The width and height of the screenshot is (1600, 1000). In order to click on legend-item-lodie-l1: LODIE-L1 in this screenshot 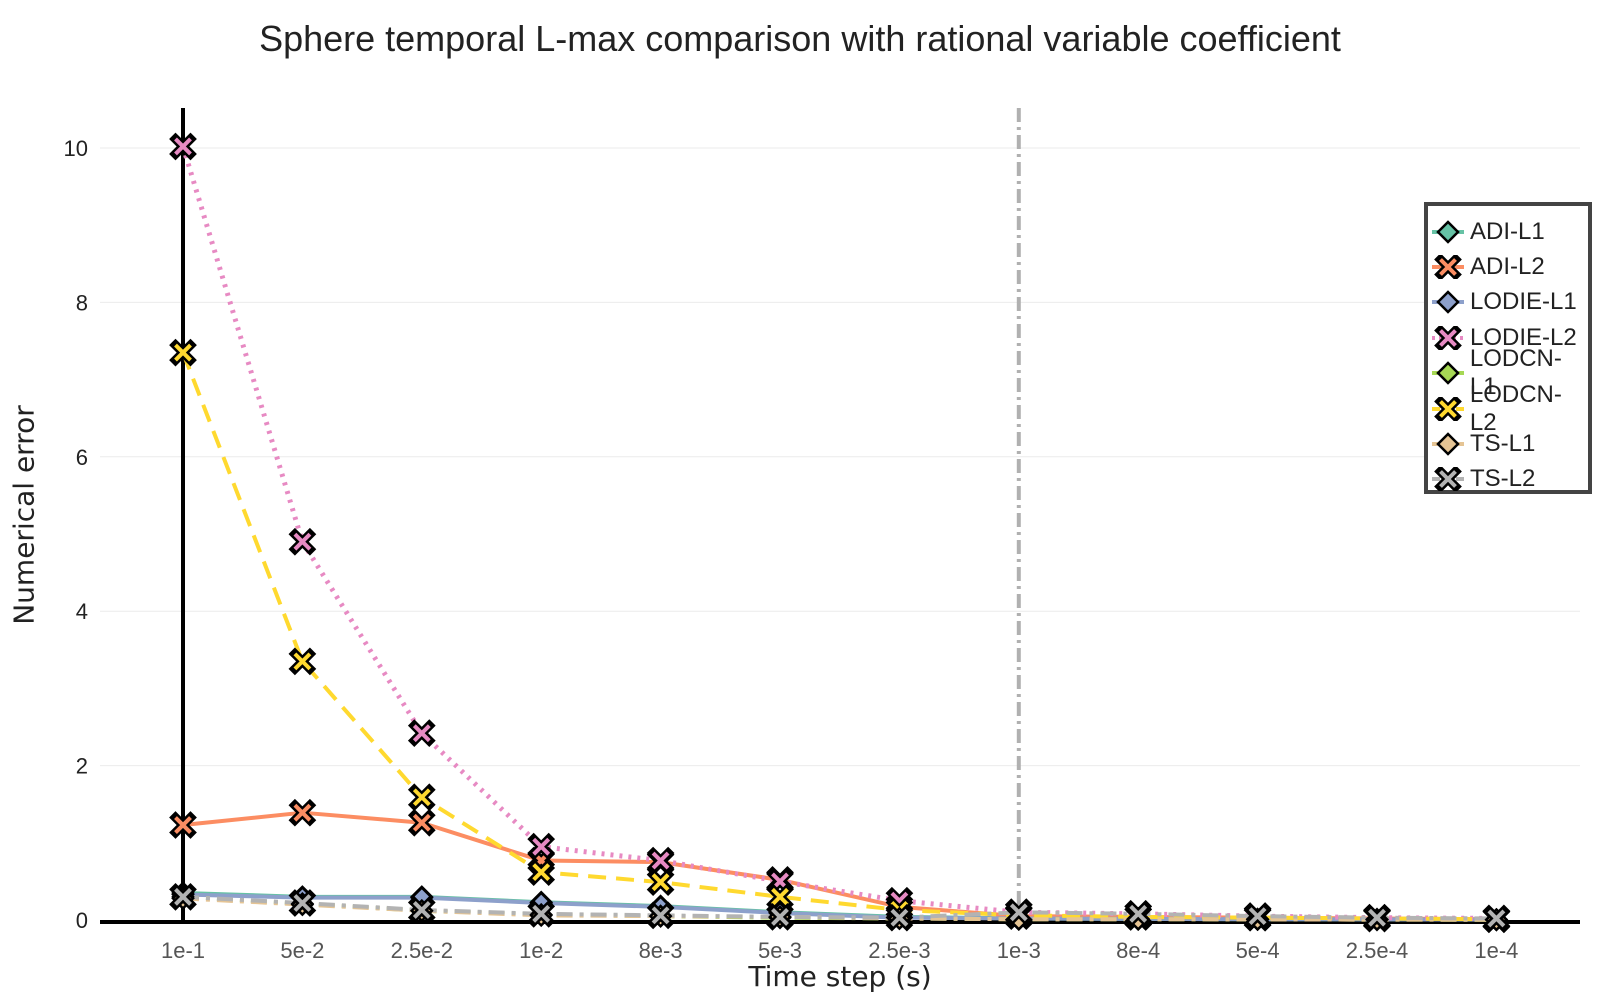, I will do `click(1508, 302)`.